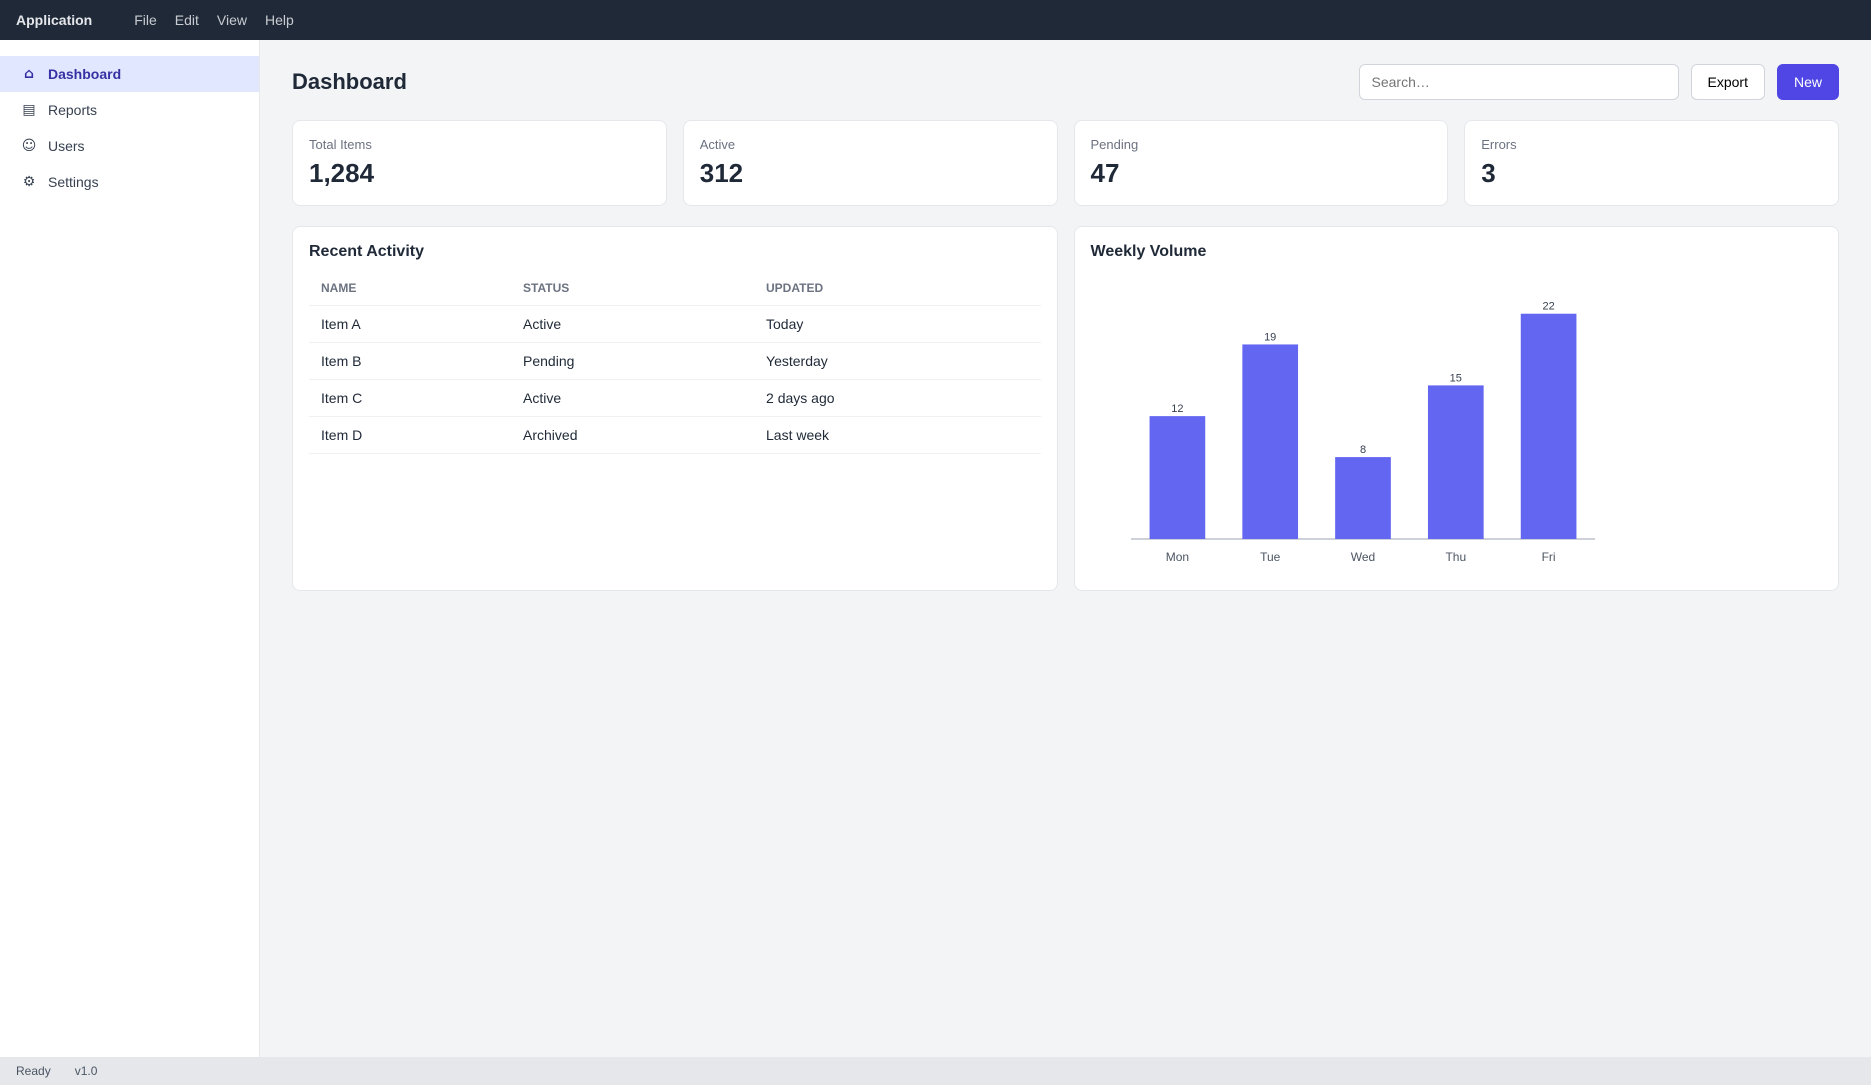 The height and width of the screenshot is (1085, 1871). Describe the element at coordinates (1455, 557) in the screenshot. I see `x-tick-label: Thu` at that location.